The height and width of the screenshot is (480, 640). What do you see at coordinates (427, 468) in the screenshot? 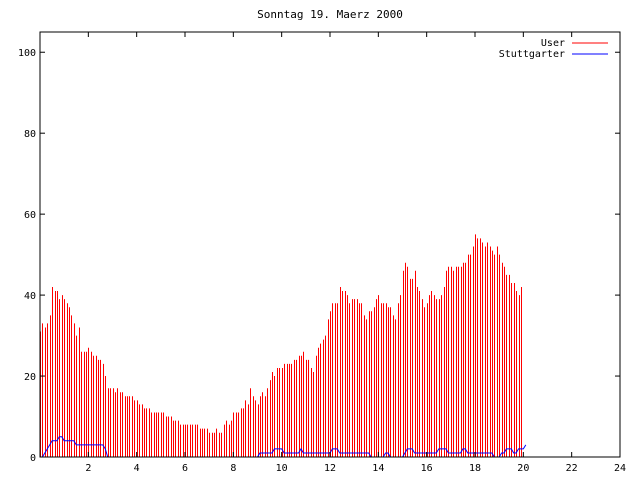
I see `x-tick-label: 16` at bounding box center [427, 468].